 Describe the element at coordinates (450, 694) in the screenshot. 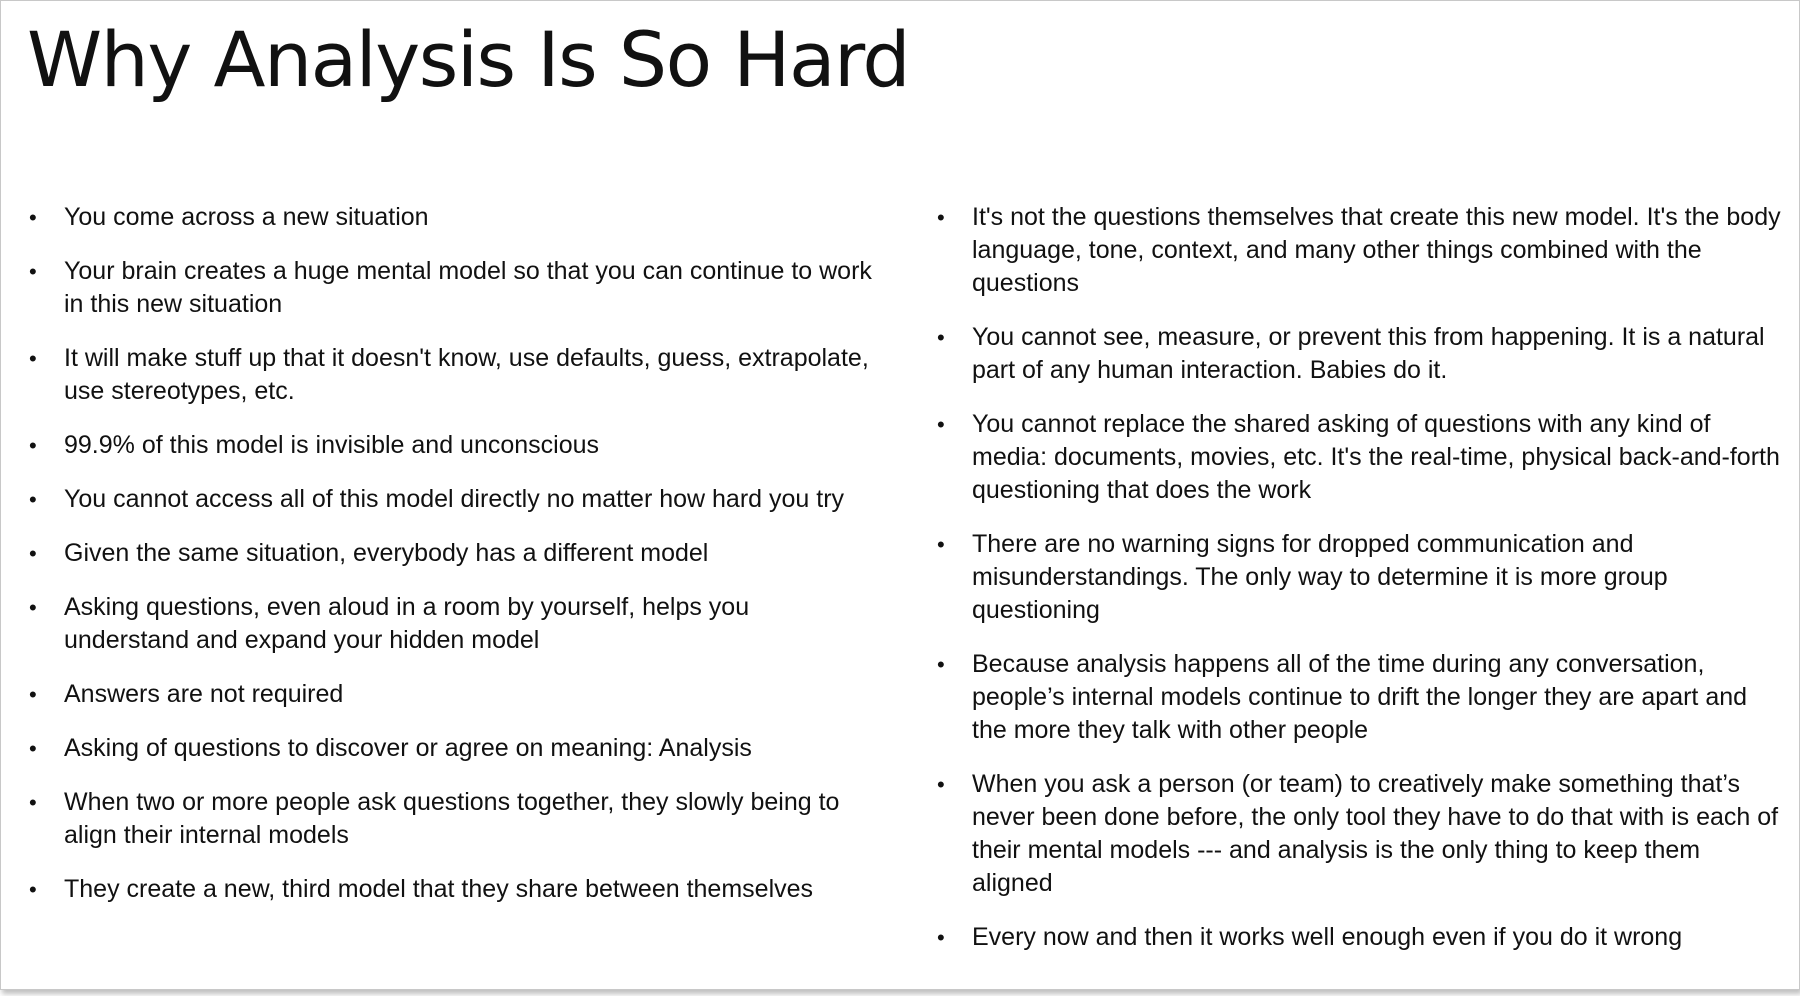

I see `list-item: • Answers are not required` at that location.